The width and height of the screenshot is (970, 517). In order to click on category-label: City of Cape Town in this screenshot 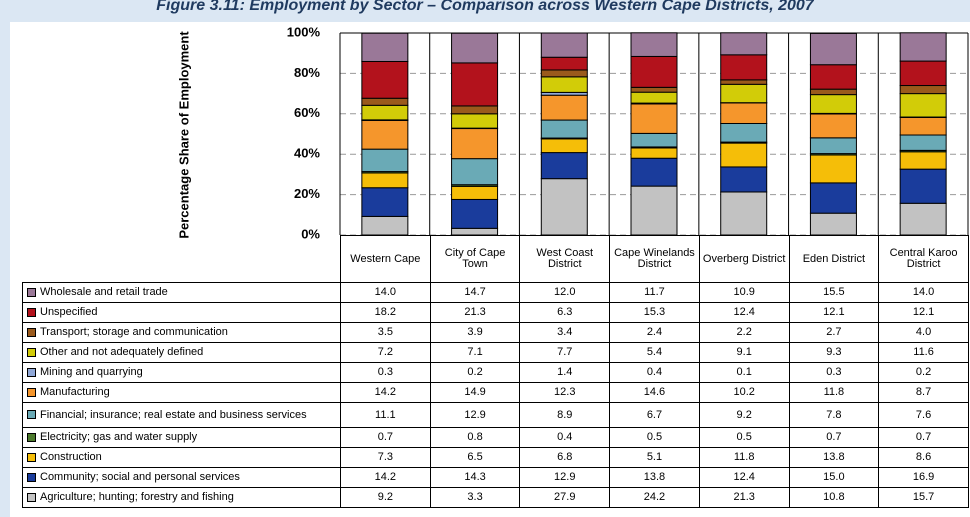, I will do `click(475, 259)`.